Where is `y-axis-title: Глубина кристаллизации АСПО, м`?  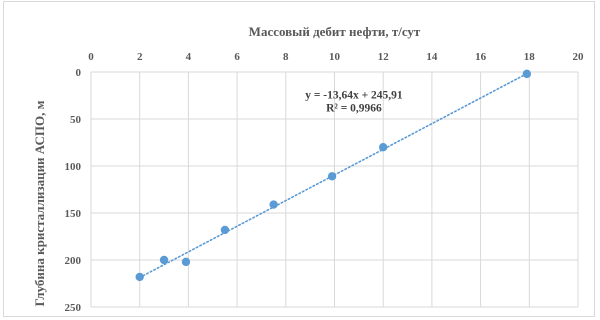
y-axis-title: Глубина кристаллизации АСПО, м is located at coordinates (39, 203).